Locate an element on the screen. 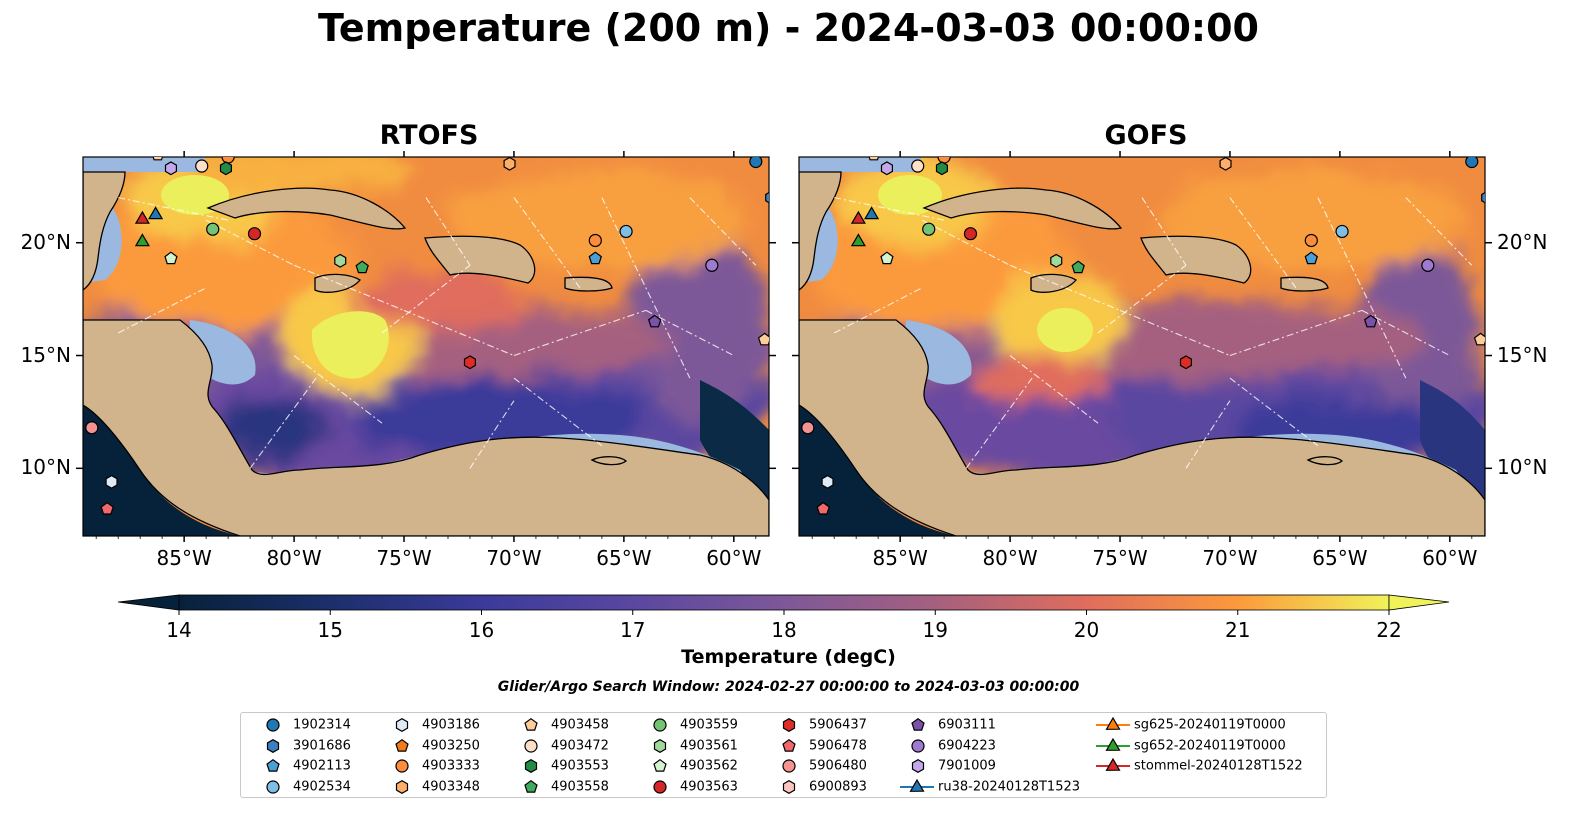 The height and width of the screenshot is (827, 1577). colorbar-tick-label: 19 is located at coordinates (935, 630).